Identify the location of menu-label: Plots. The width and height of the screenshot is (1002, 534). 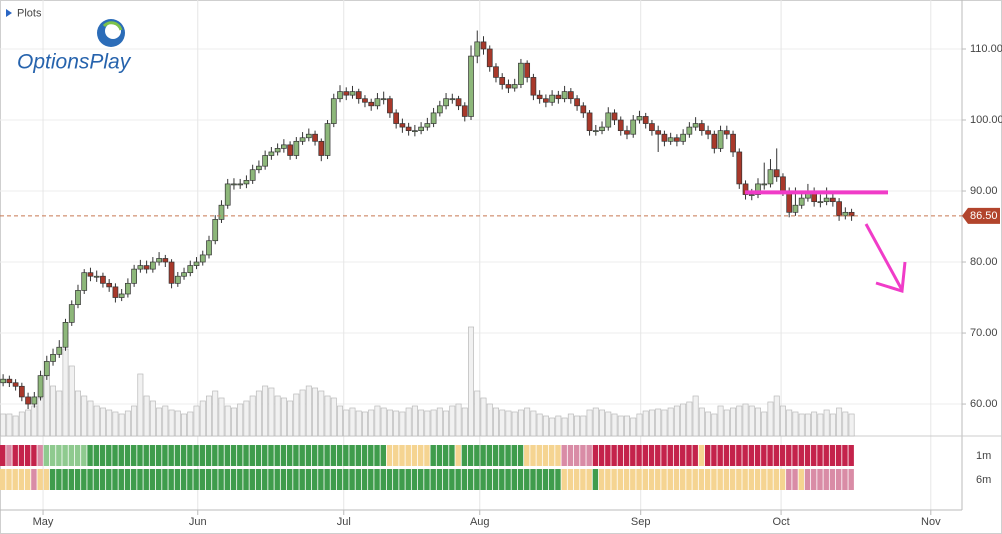
(29, 13).